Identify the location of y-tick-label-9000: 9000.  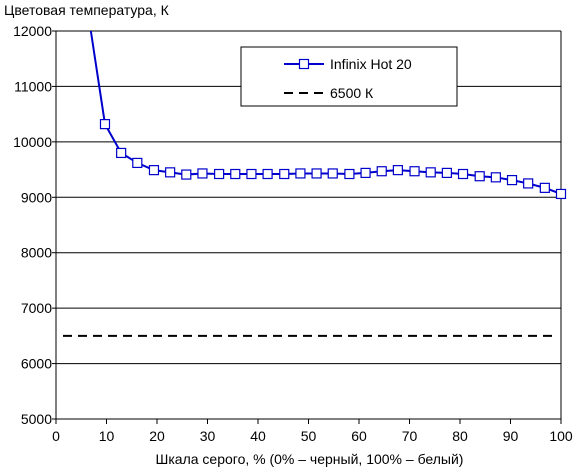
(36, 197).